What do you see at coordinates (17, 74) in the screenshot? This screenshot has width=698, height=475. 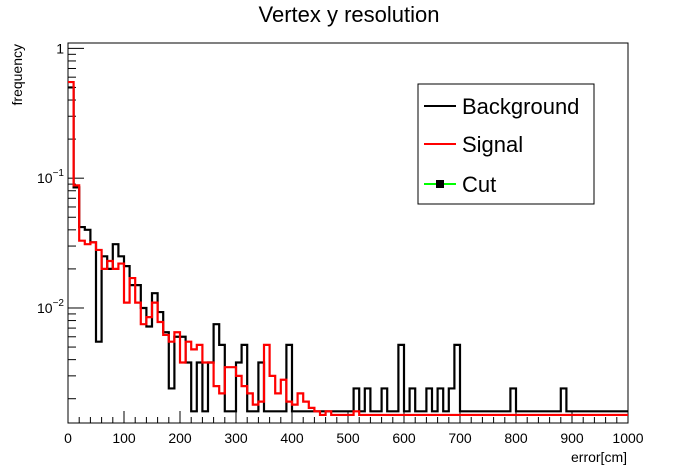 I see `y-axis-label: frequency` at bounding box center [17, 74].